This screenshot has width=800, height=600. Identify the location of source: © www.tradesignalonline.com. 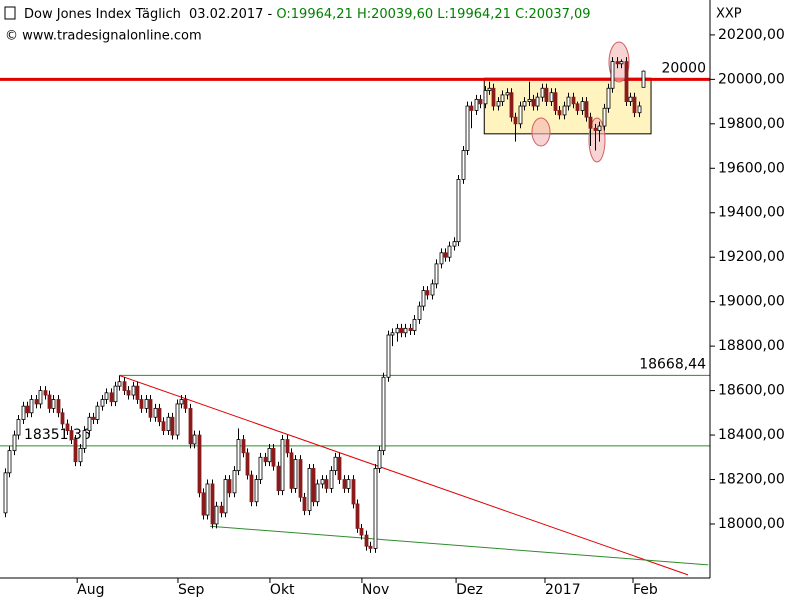
(103, 36).